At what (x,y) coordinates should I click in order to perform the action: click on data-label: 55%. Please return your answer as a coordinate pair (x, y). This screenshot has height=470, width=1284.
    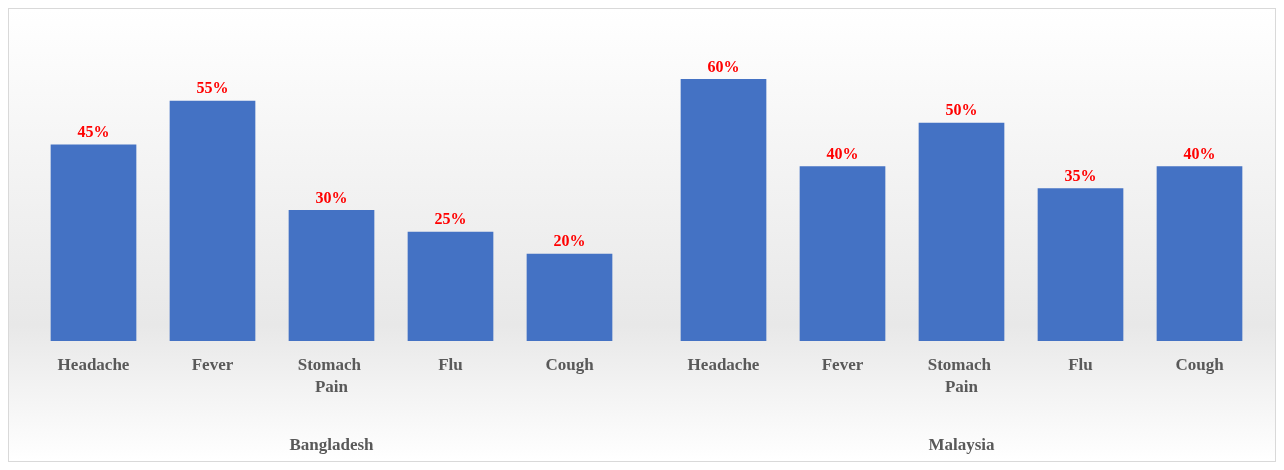
    Looking at the image, I should click on (212, 88).